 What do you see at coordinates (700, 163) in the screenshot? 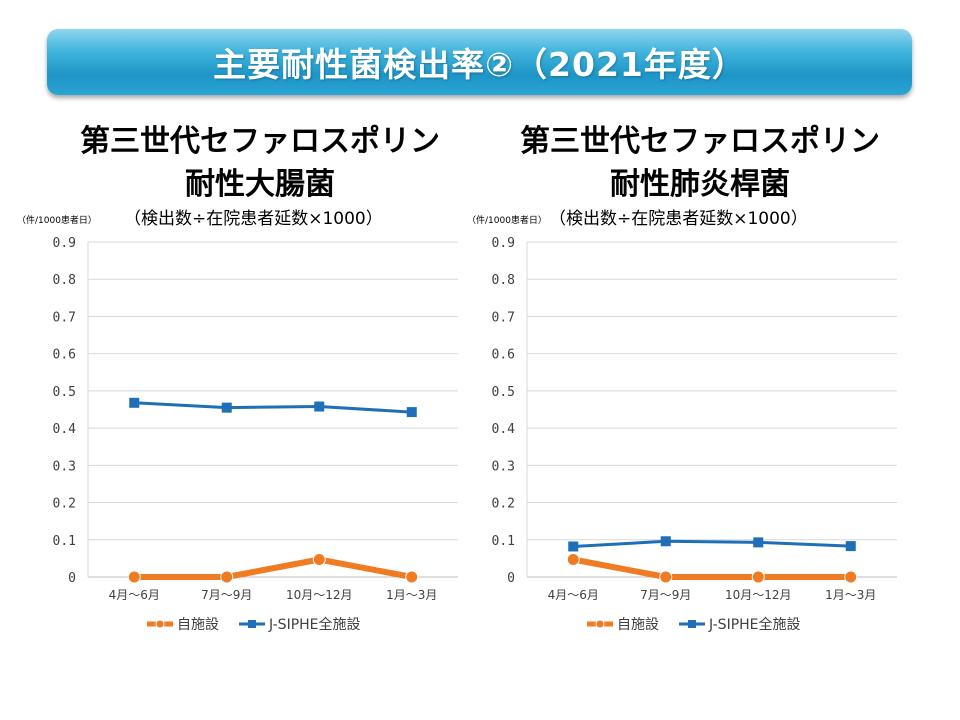
I see `chart-title-right: 第三世代セファロスポリン 耐性肺炎桿菌` at bounding box center [700, 163].